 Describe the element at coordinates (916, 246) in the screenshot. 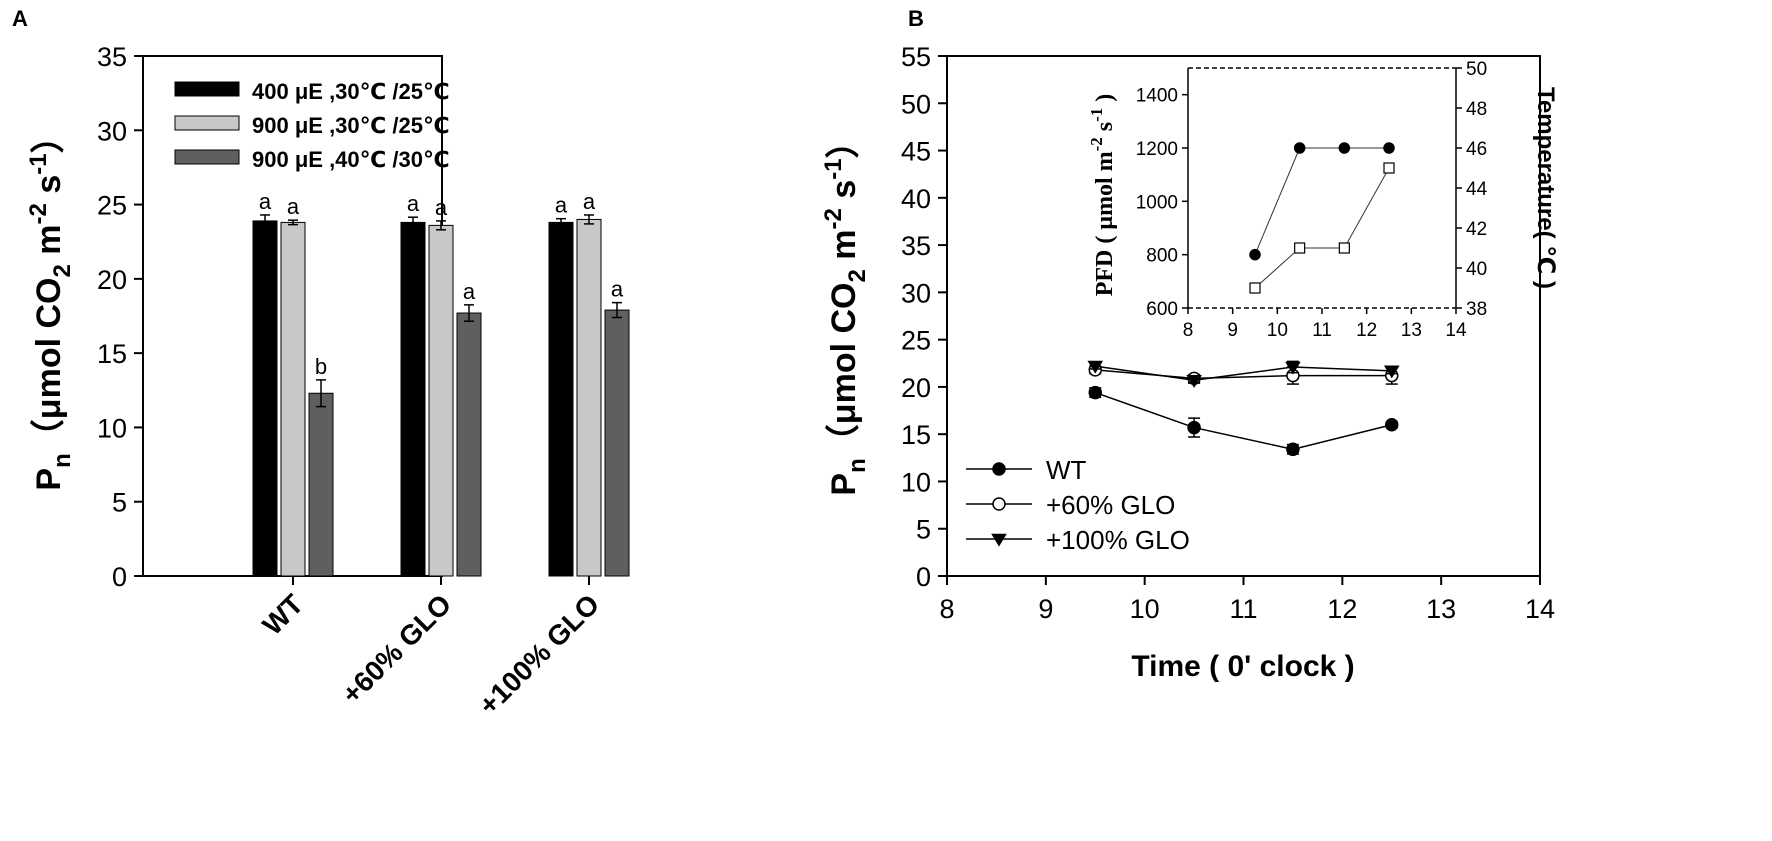

I see `panel-b-y-tick-label: 35` at that location.